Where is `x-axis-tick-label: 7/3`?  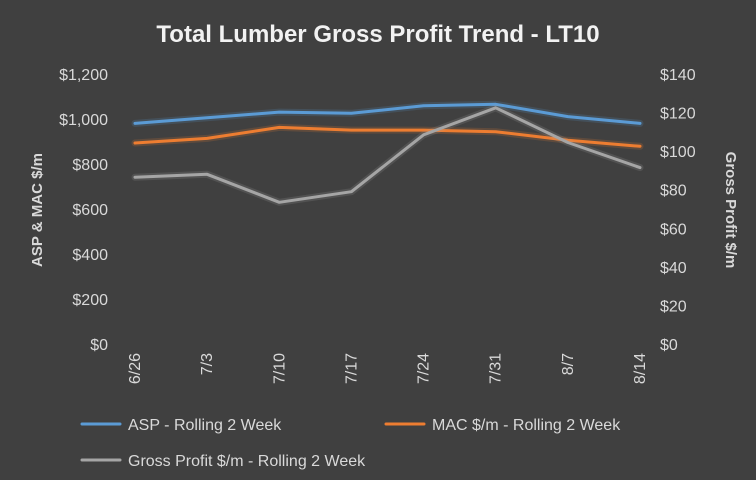 x-axis-tick-label: 7/3 is located at coordinates (207, 364).